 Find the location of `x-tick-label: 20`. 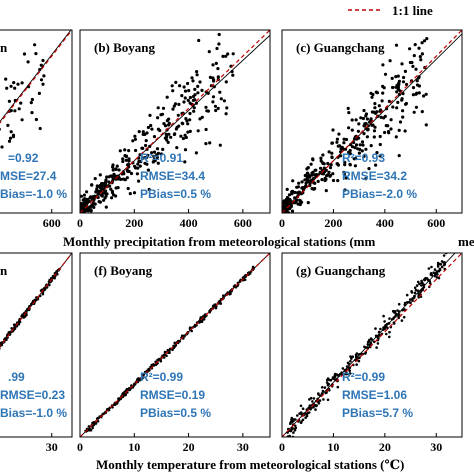

x-tick-label: 20 is located at coordinates (189, 447).